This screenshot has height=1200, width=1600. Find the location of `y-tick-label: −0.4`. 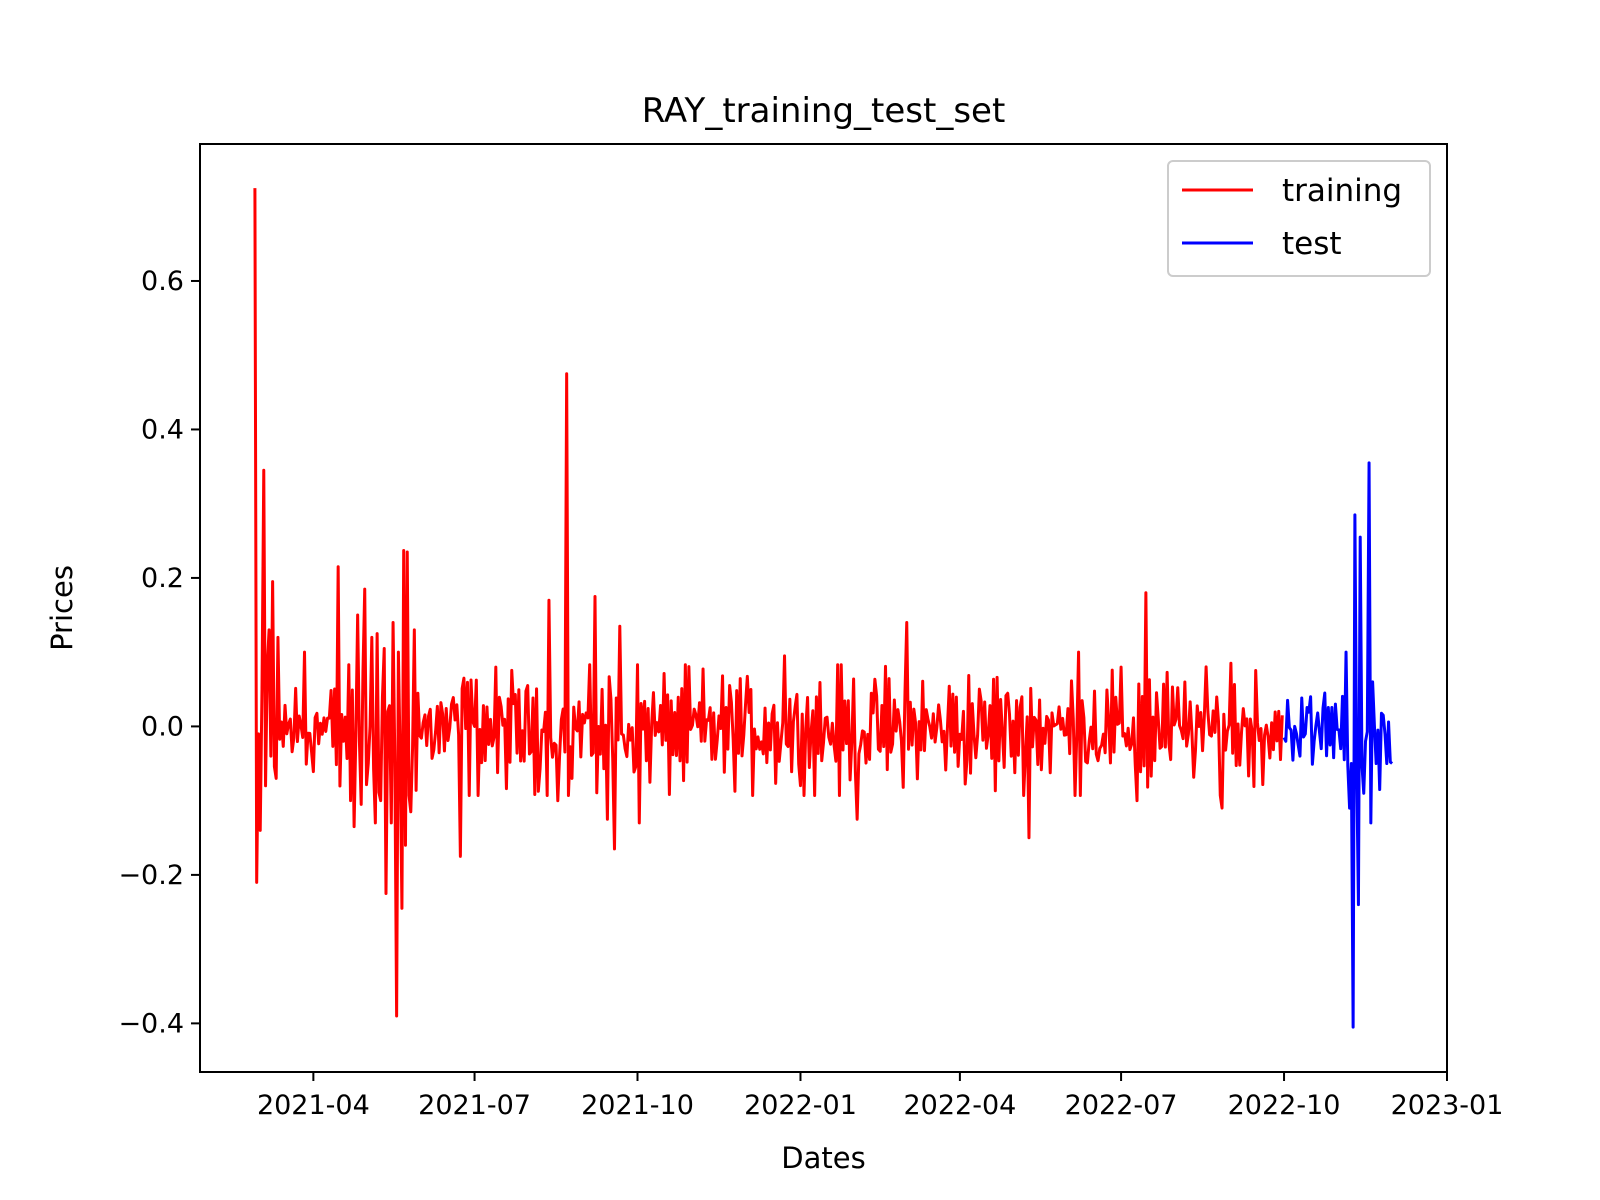

y-tick-label: −0.4 is located at coordinates (151, 1023).